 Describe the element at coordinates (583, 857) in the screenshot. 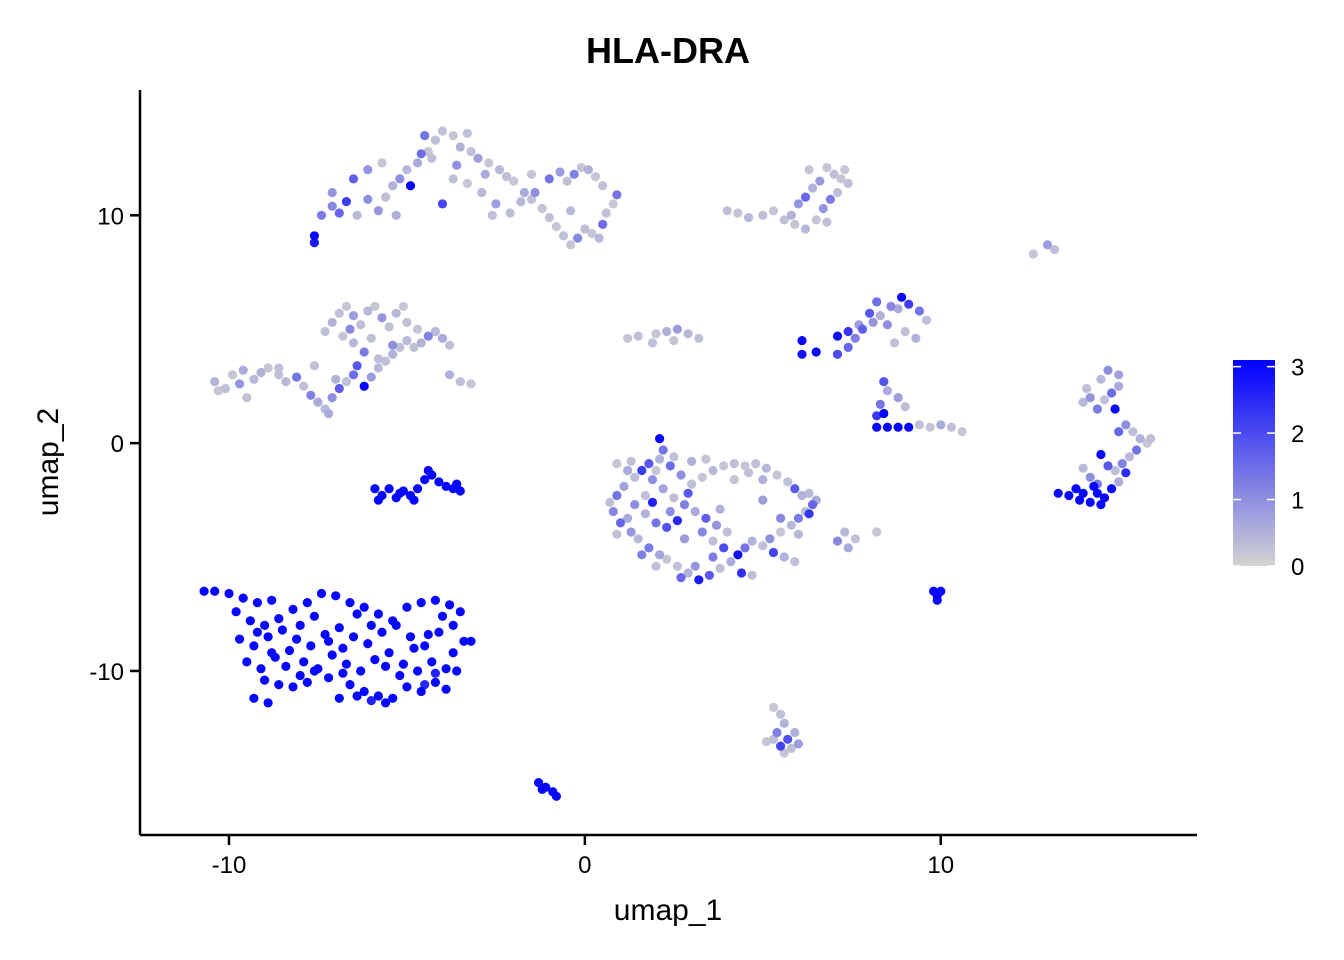

I see `x-ticks: -10 0 10` at that location.